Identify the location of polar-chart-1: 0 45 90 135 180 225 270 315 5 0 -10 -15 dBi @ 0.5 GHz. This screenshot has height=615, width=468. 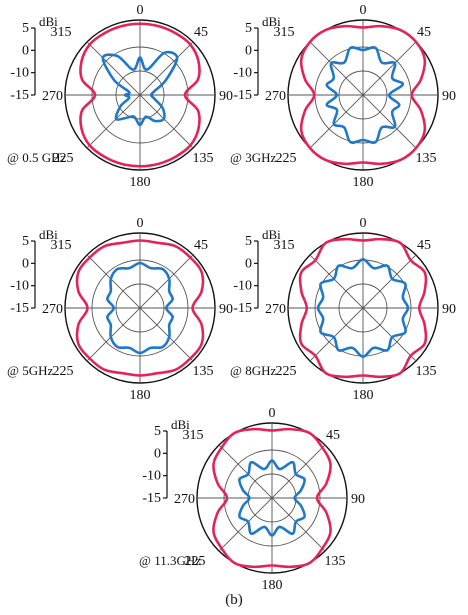
(120, 96).